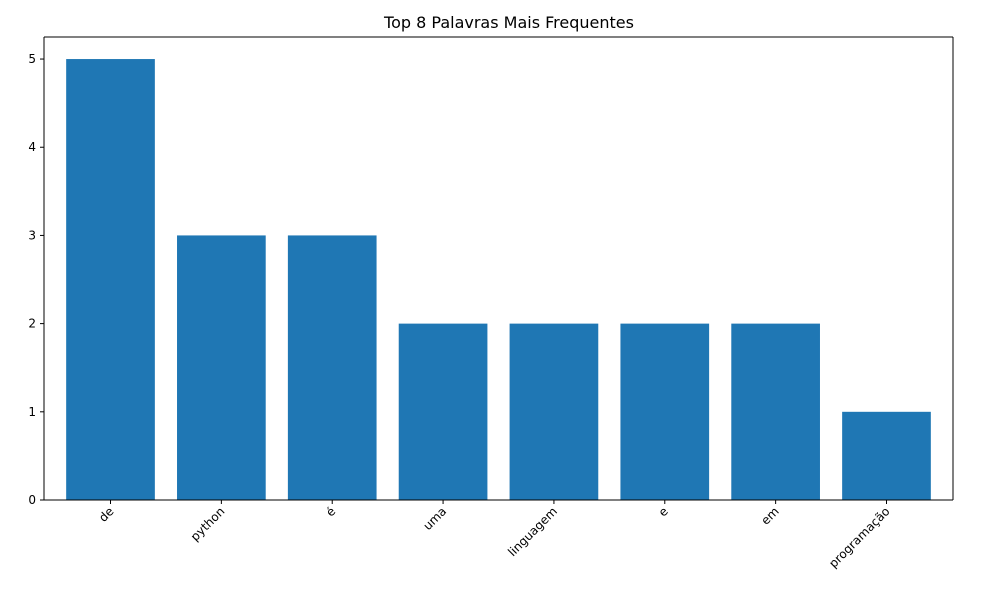 The image size is (1000, 600). I want to click on y-tick-label-0: 0, so click(32, 500).